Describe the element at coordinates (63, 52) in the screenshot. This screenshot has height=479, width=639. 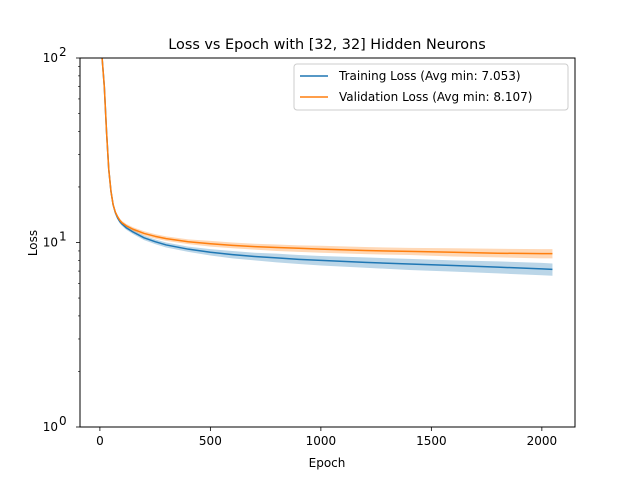
I see `y-tick-exponent: 2` at that location.